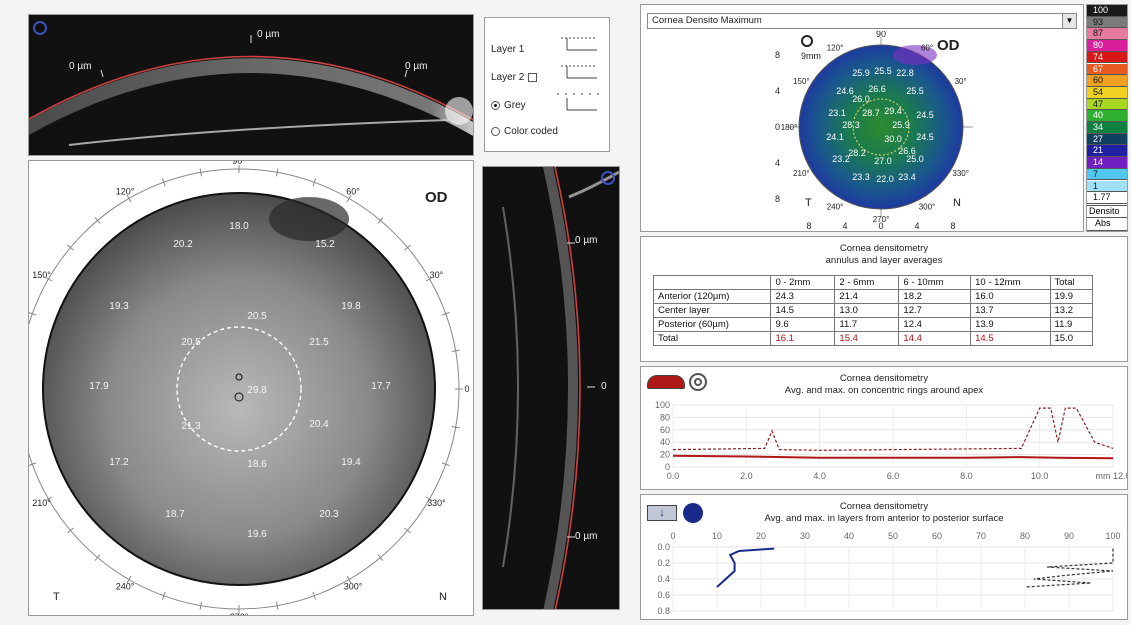 The height and width of the screenshot is (625, 1131). What do you see at coordinates (125, 192) in the screenshot?
I see `angle-label: 120°` at bounding box center [125, 192].